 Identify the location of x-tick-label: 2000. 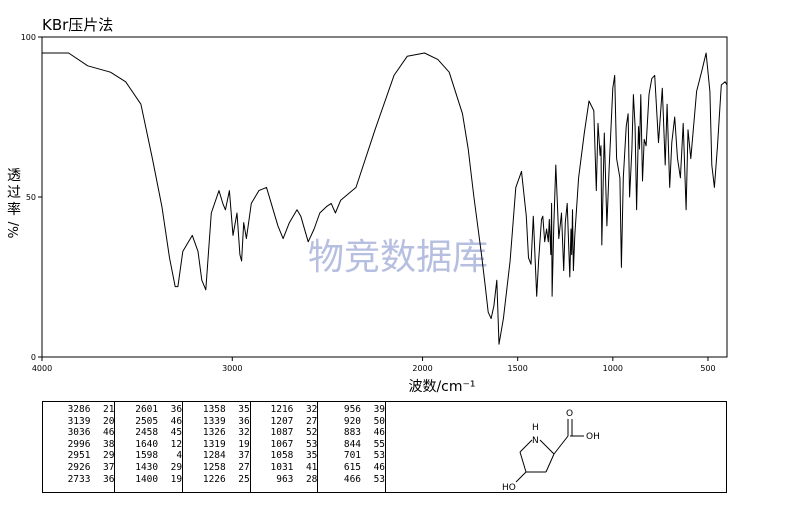
(422, 368).